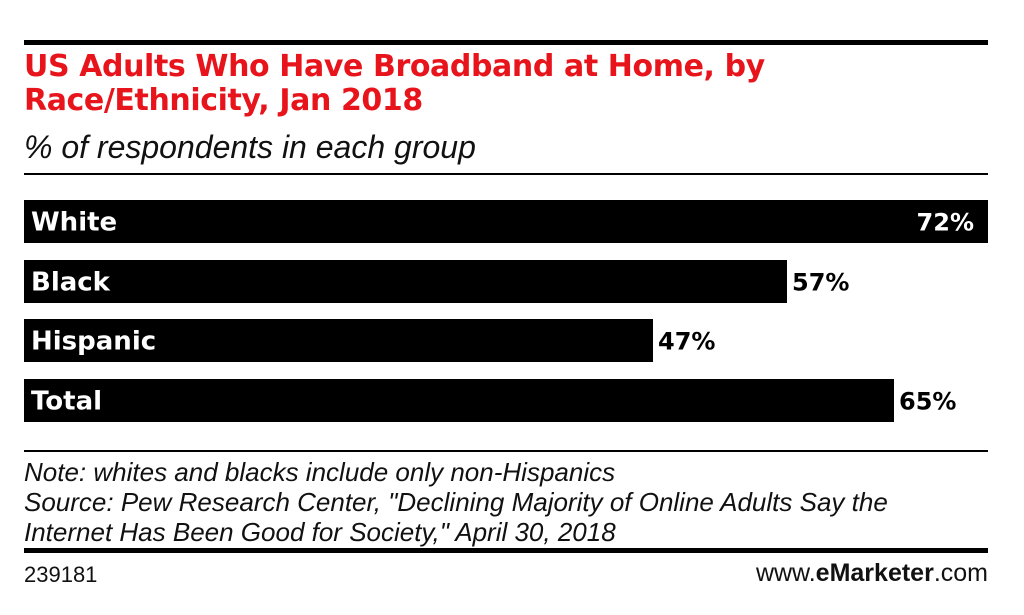  I want to click on value-label-white: 72%, so click(945, 223).